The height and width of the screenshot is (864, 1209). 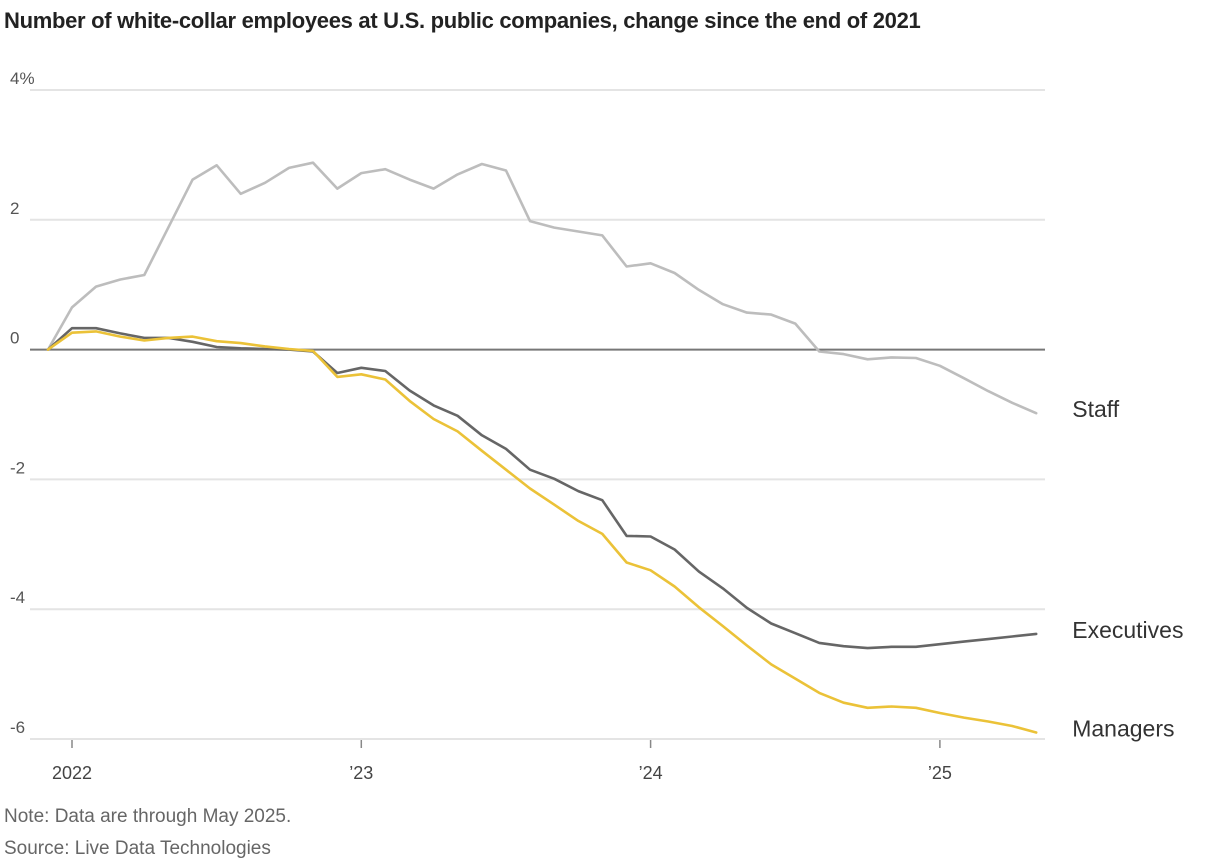 I want to click on x-tick-label: ’25, so click(x=940, y=773).